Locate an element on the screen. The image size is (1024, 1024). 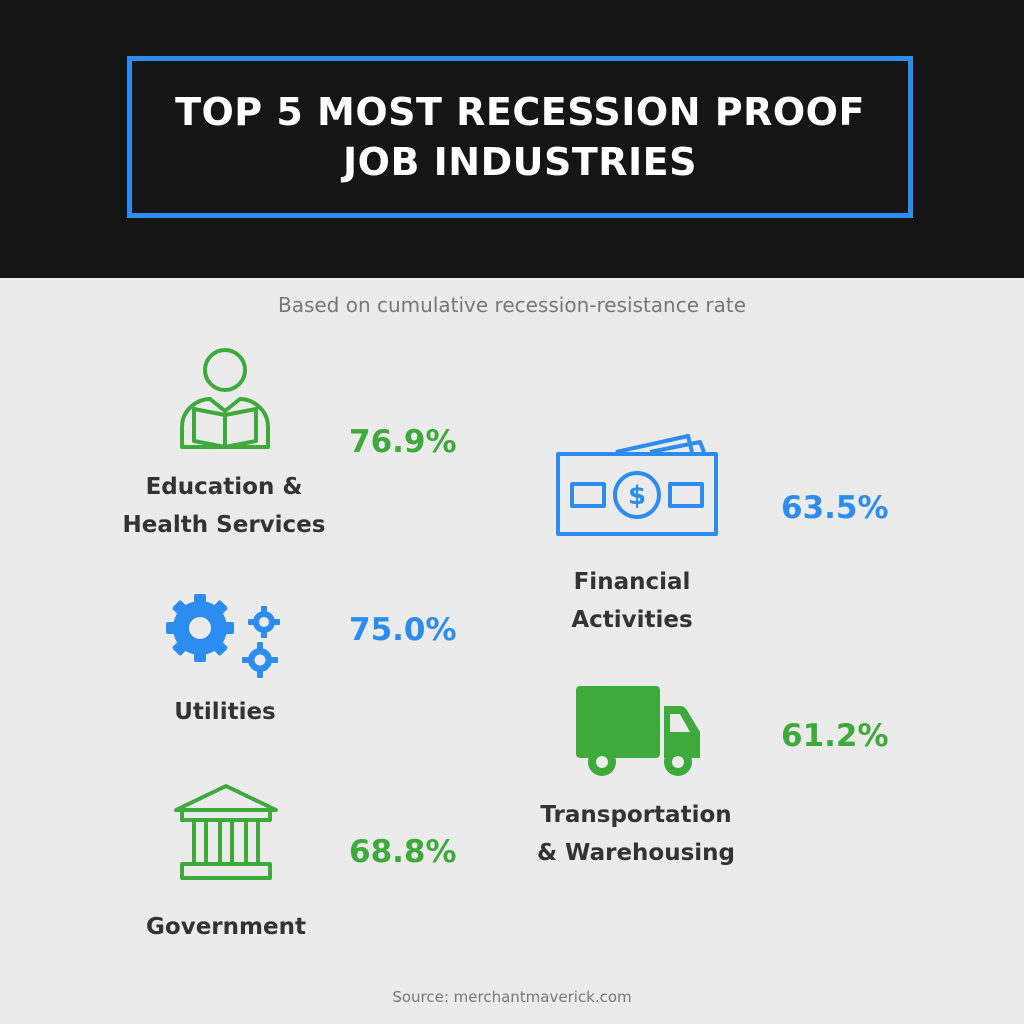
rate-financial: 63.5% is located at coordinates (835, 508).